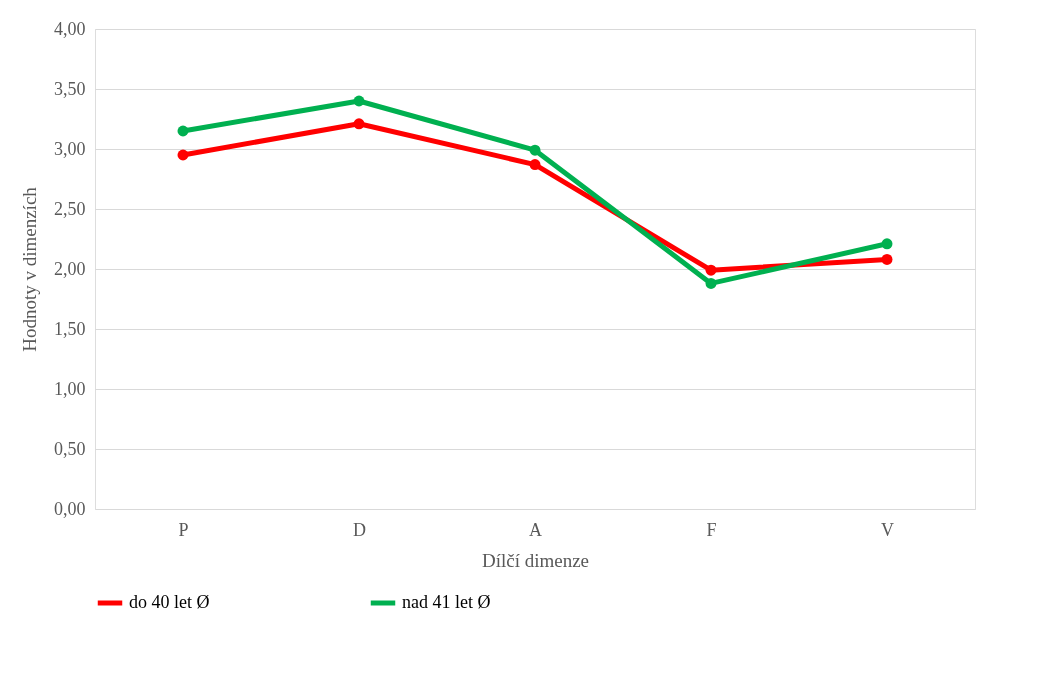  I want to click on y-tick-label: 2,50, so click(70, 208).